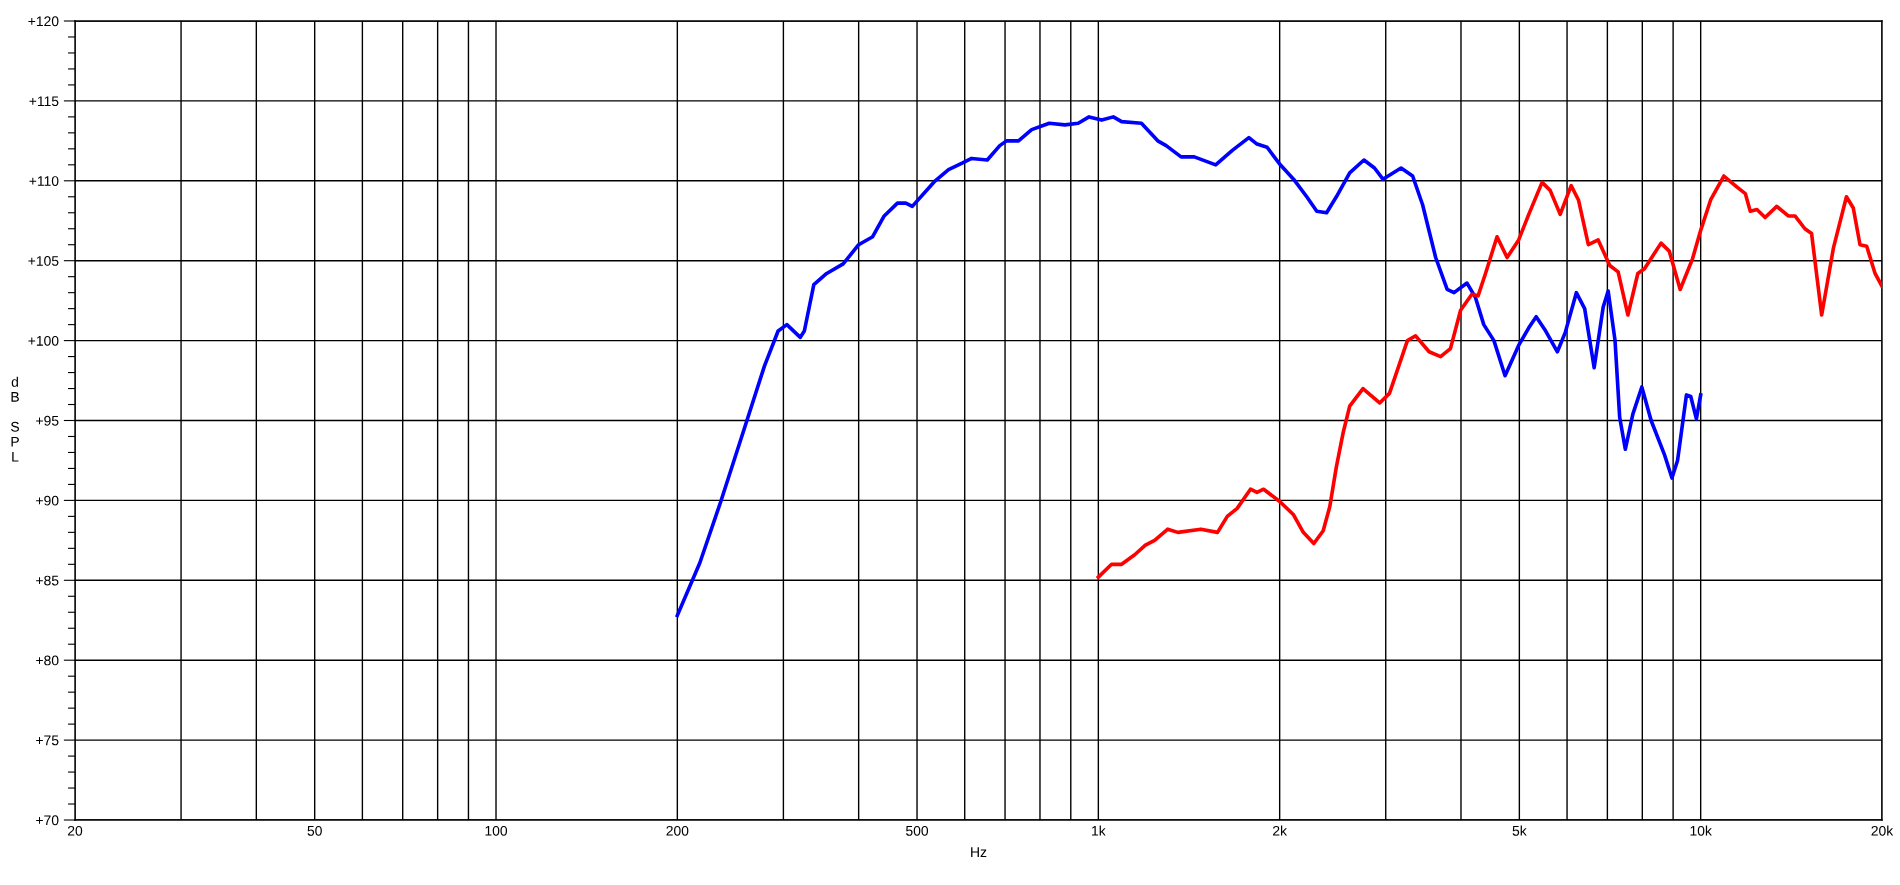  What do you see at coordinates (677, 830) in the screenshot?
I see `x-tick-label: 200` at bounding box center [677, 830].